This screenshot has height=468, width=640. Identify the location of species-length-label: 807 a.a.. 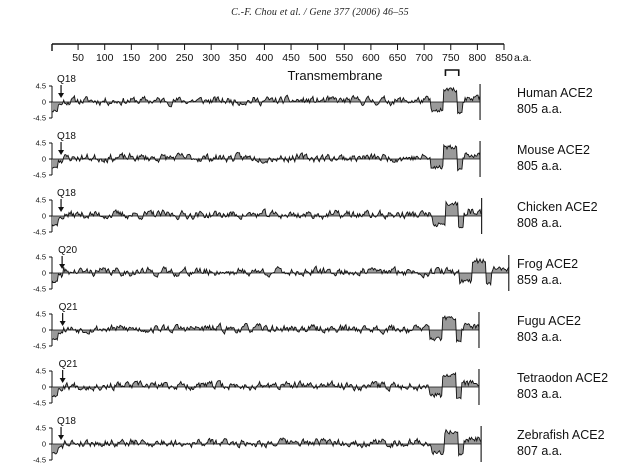
(539, 451).